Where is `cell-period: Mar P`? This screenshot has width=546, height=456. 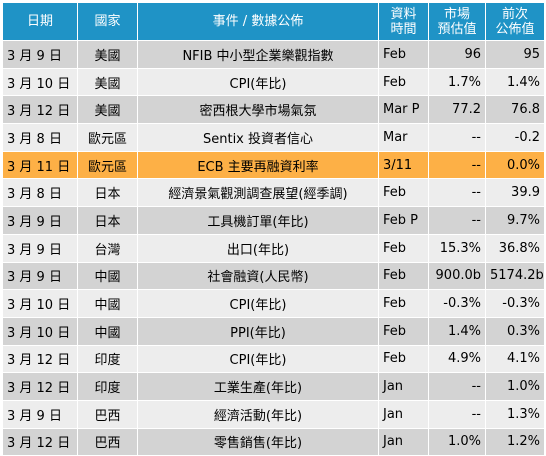 cell-period: Mar P is located at coordinates (403, 110).